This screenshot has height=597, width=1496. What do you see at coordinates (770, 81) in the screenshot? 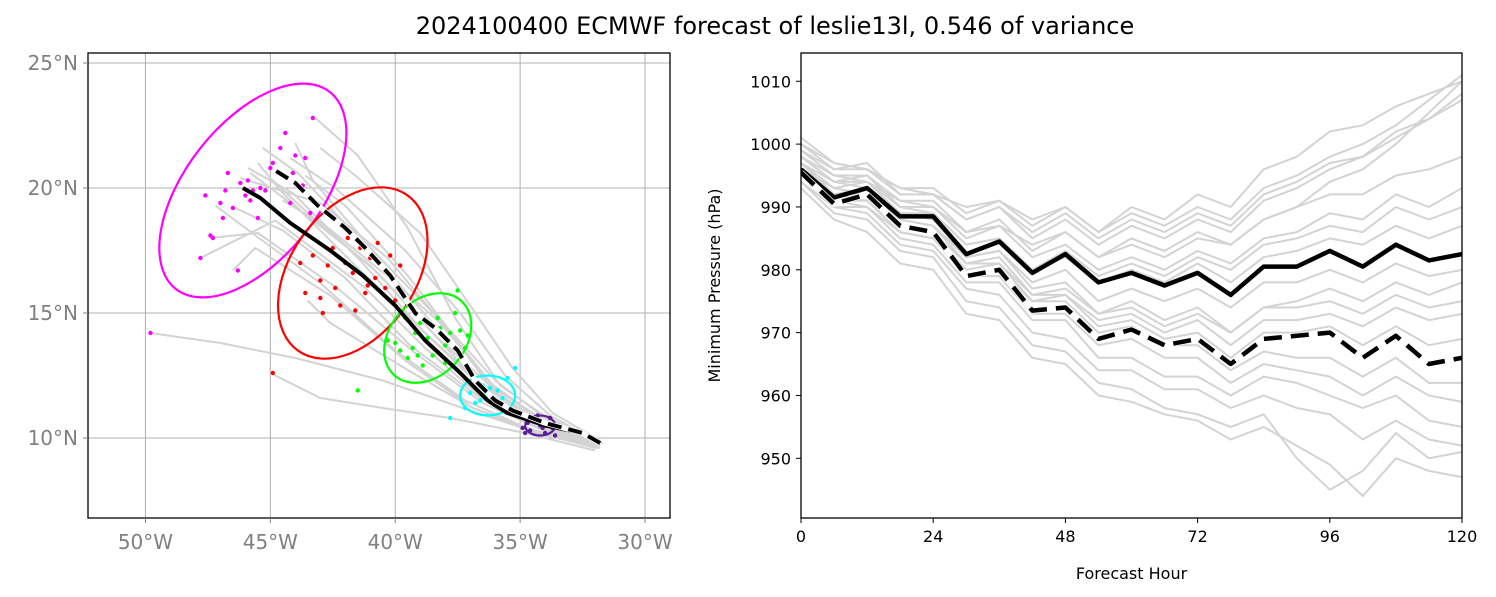
I see `pressure-y-tick-label: 1010` at bounding box center [770, 81].